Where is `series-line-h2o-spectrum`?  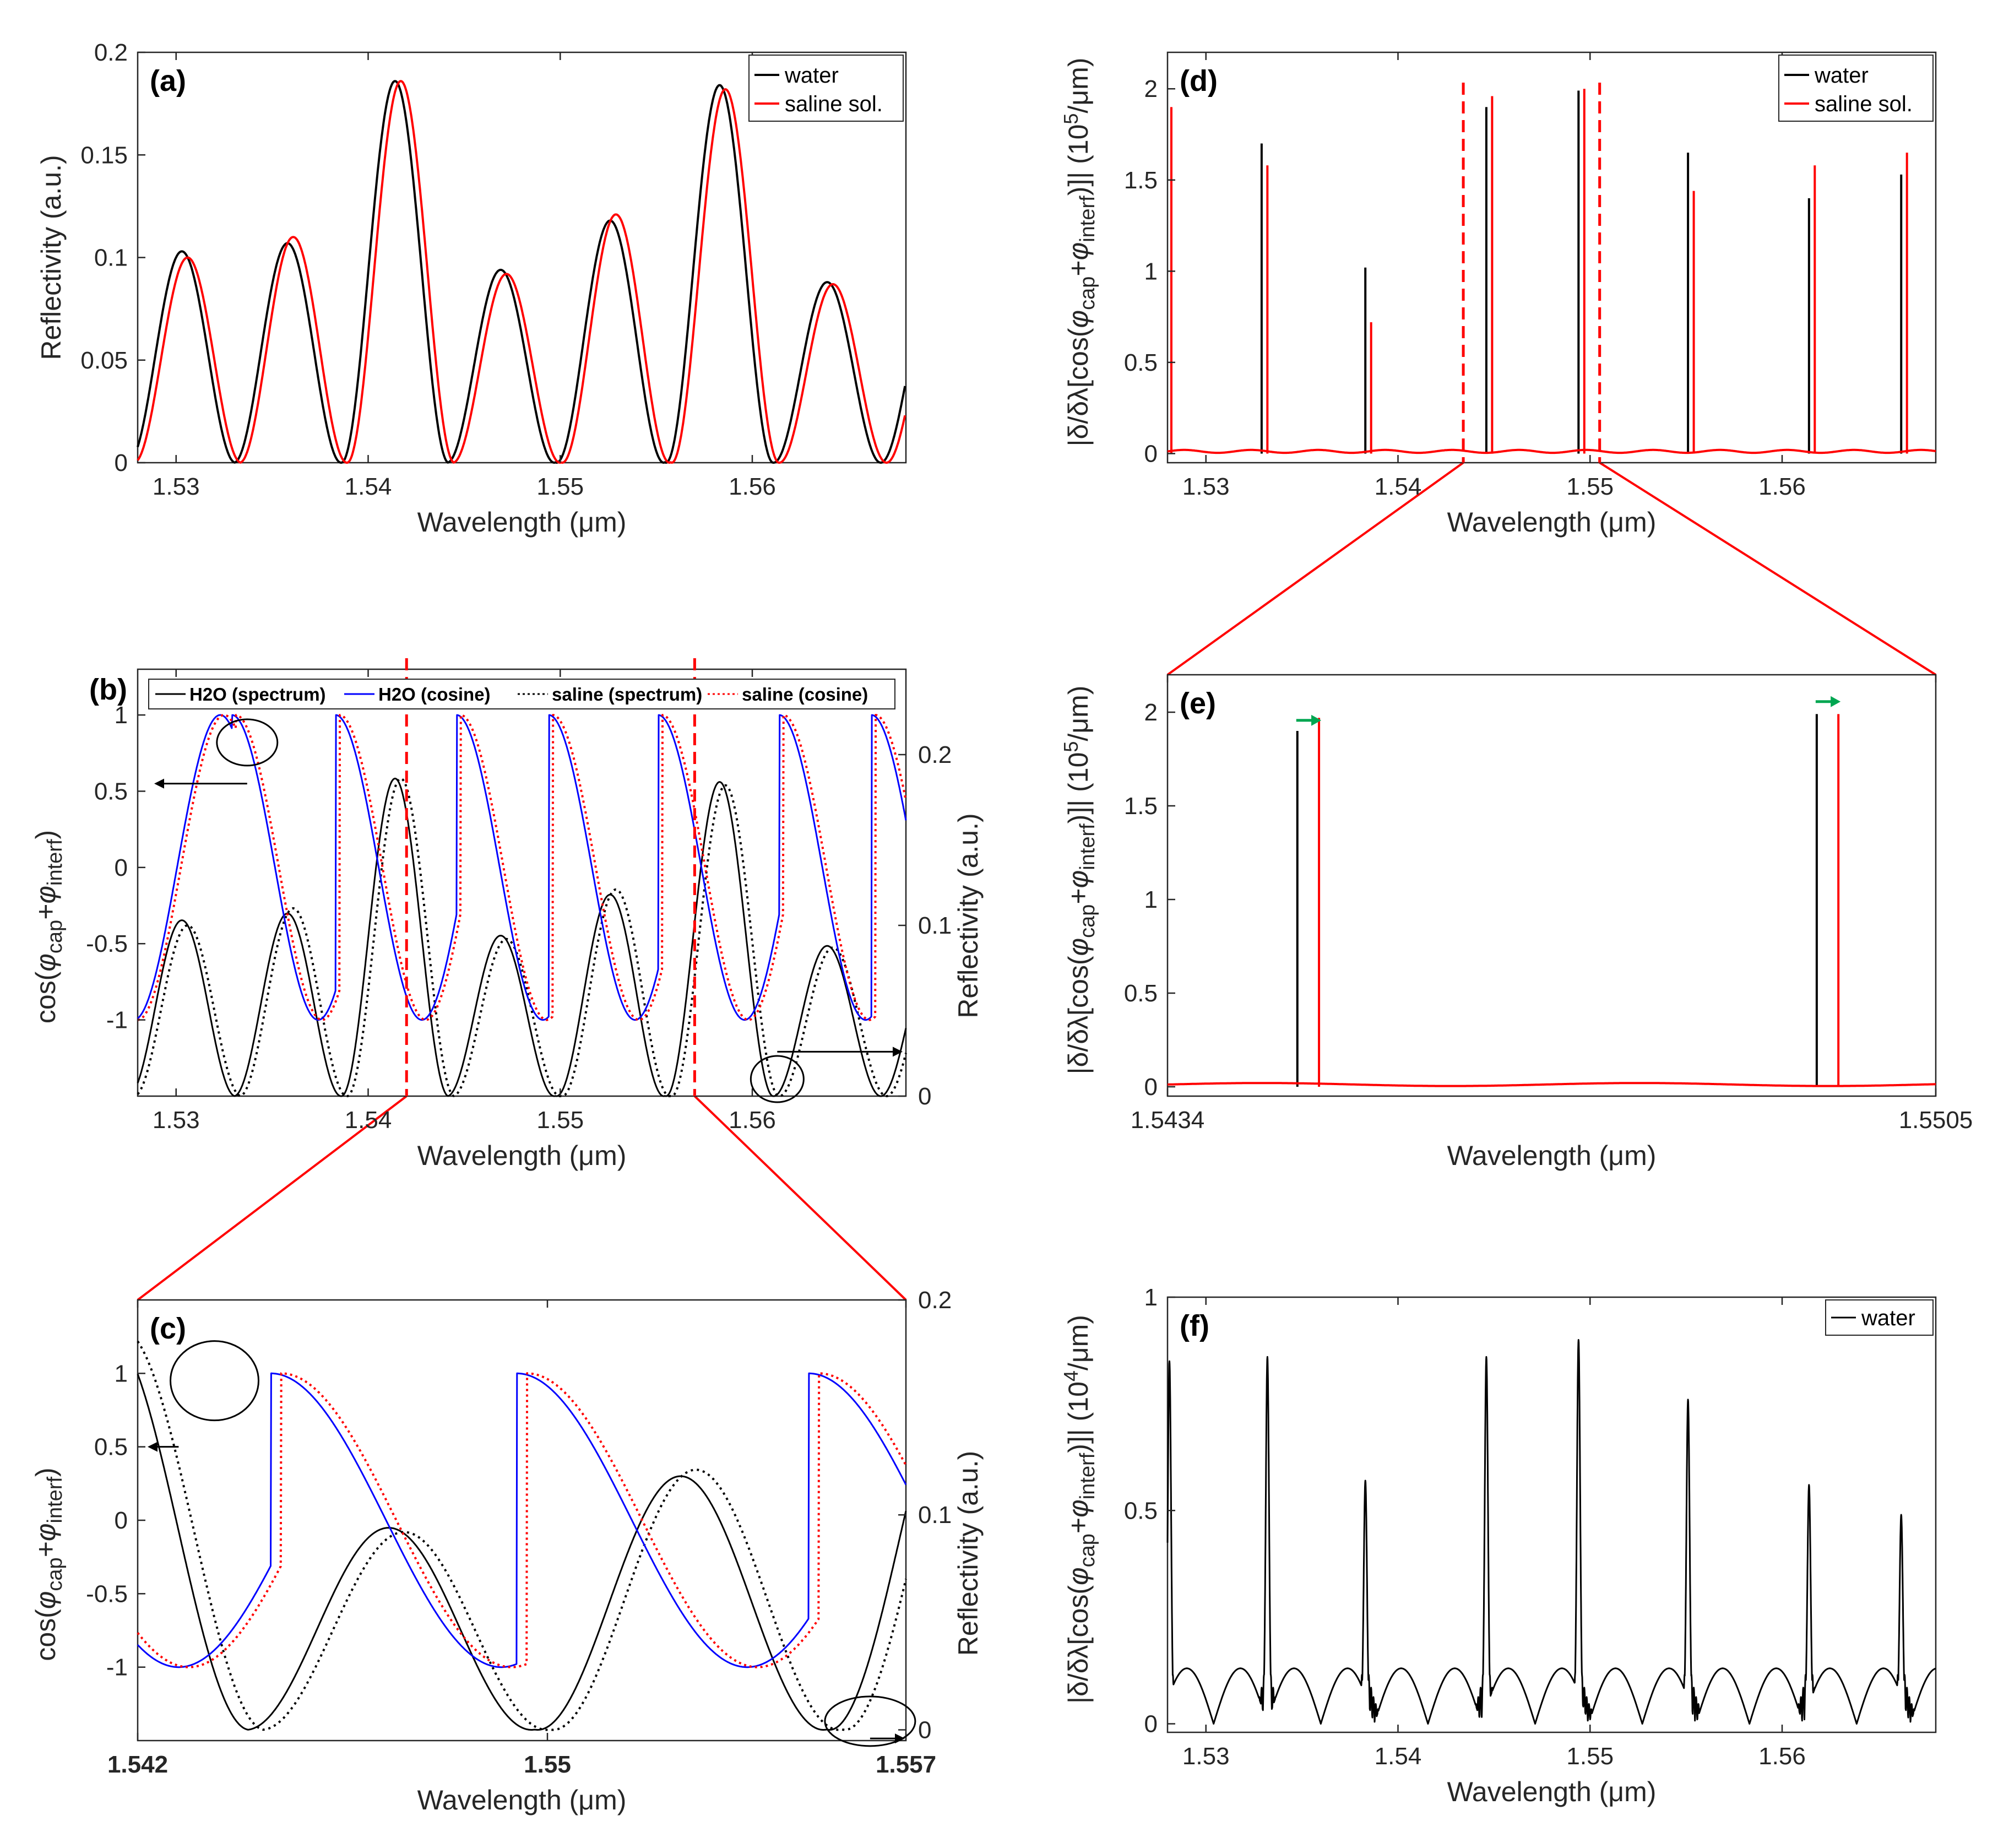 series-line-h2o-spectrum is located at coordinates (522, 937).